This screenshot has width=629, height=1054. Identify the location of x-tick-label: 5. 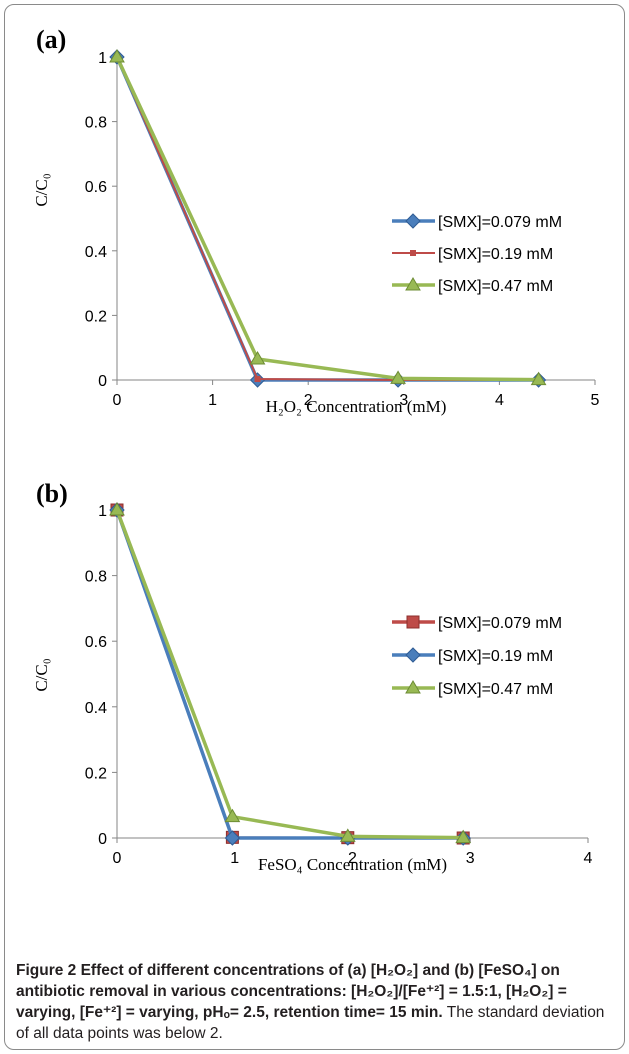
(595, 400).